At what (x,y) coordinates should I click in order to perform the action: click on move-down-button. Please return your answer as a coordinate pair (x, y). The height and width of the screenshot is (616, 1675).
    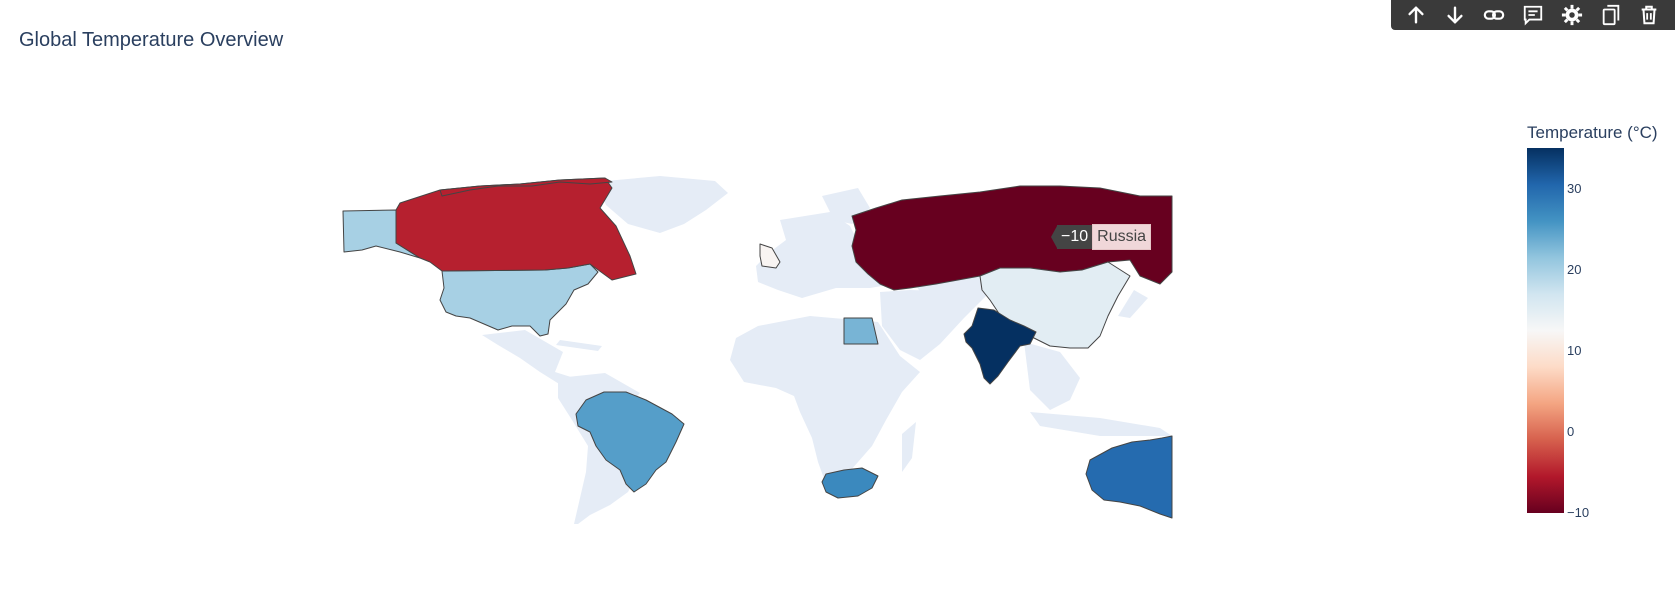
    Looking at the image, I should click on (1455, 15).